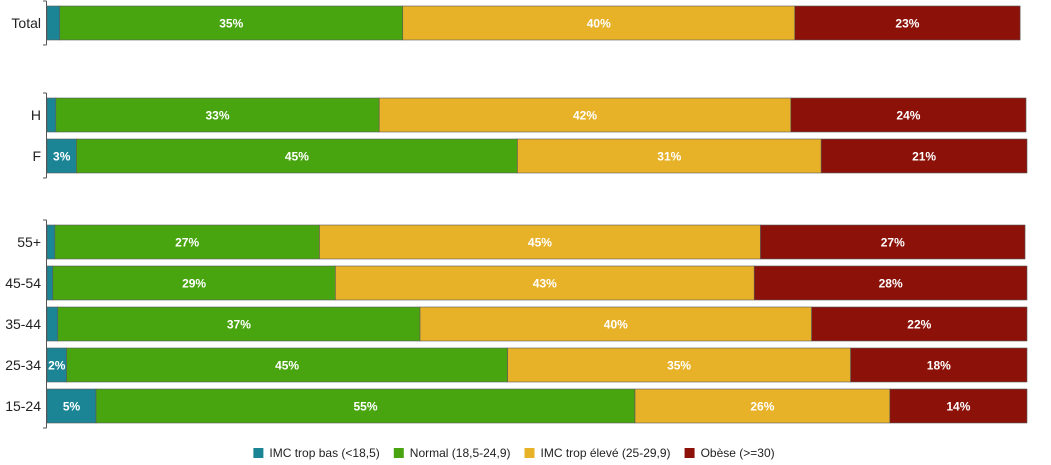  I want to click on category-label-f: F, so click(36, 156).